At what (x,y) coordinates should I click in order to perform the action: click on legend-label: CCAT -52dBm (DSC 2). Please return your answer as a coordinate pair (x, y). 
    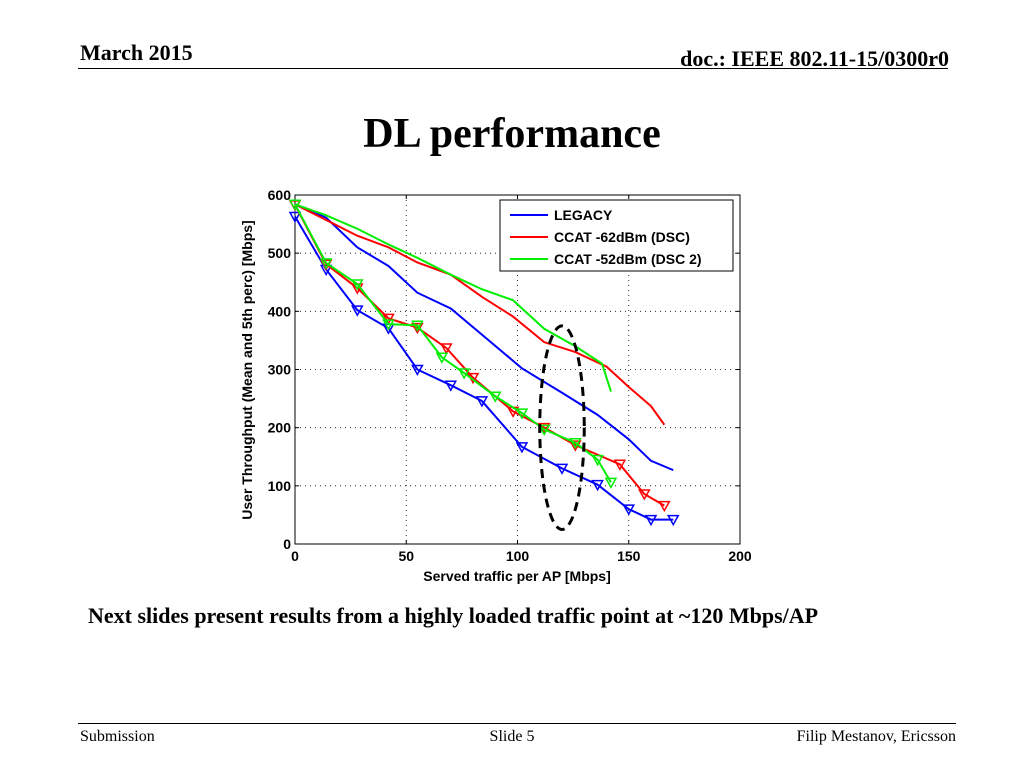
    Looking at the image, I should click on (628, 259).